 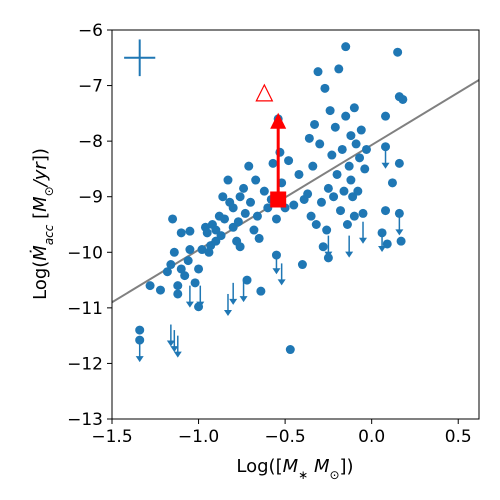 What do you see at coordinates (85, 420) in the screenshot?
I see `y-tick-label: −13` at bounding box center [85, 420].